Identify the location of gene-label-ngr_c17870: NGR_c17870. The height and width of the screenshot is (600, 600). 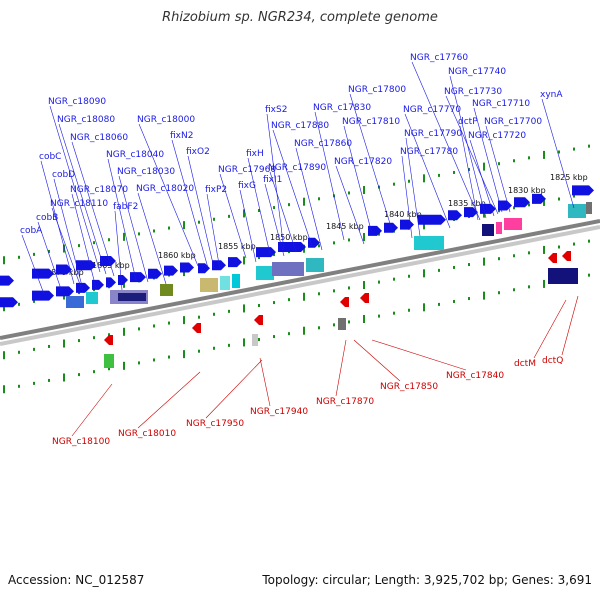
(345, 402).